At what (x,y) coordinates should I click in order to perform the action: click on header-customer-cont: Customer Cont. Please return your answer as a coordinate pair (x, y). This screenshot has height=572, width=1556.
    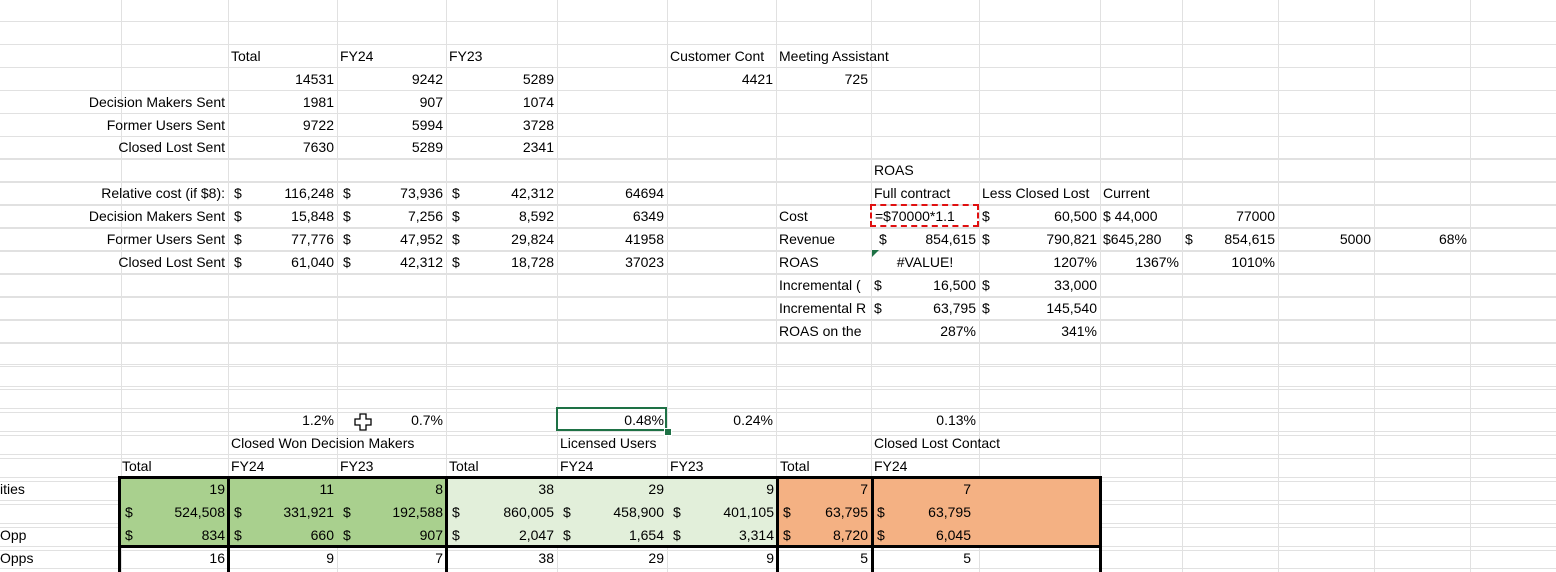
    Looking at the image, I should click on (717, 56).